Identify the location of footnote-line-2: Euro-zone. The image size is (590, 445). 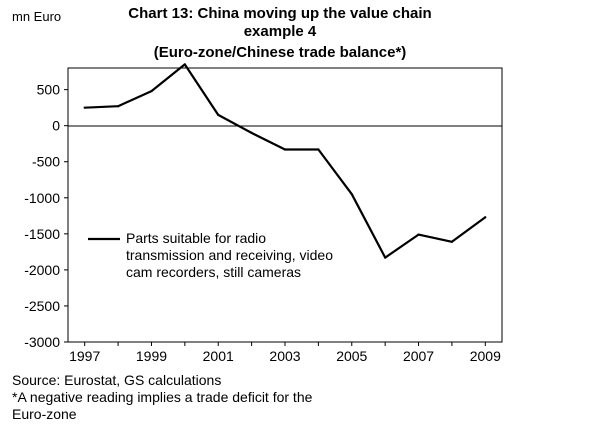
(44, 414).